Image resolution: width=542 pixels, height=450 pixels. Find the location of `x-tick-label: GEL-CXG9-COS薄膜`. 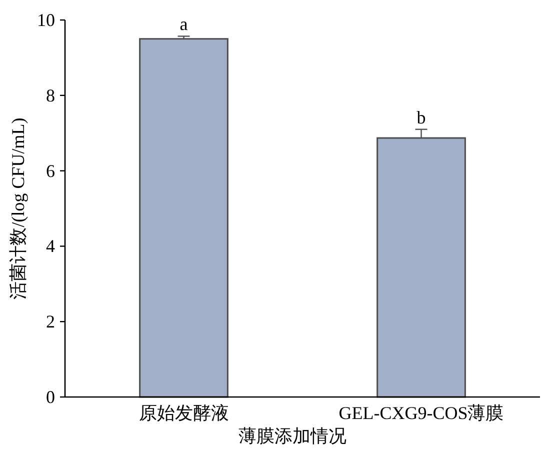

x-tick-label: GEL-CXG9-COS薄膜 is located at coordinates (421, 413).